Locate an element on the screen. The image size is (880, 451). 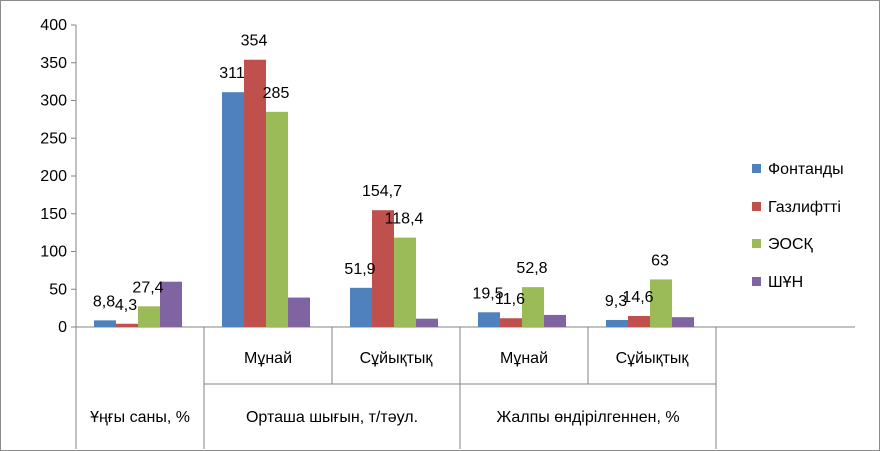
y-tick-label: 400 is located at coordinates (53, 25).